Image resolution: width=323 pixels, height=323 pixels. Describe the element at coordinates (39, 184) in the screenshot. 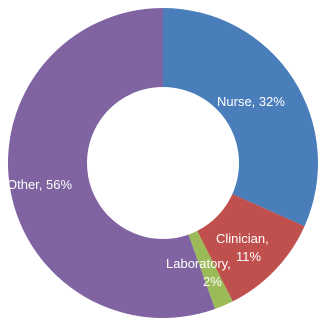

I see `label-other: Other, 56%` at that location.